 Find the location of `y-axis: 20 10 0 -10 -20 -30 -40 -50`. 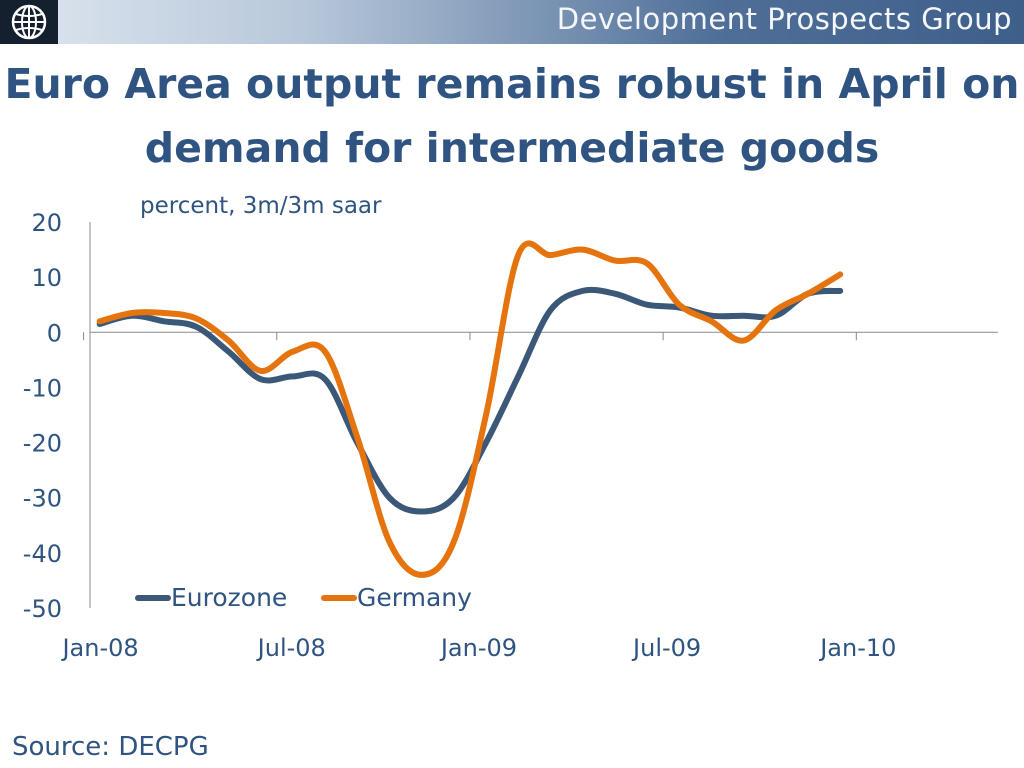

y-axis: 20 10 0 -10 -20 -30 -40 -50 is located at coordinates (57, 416).